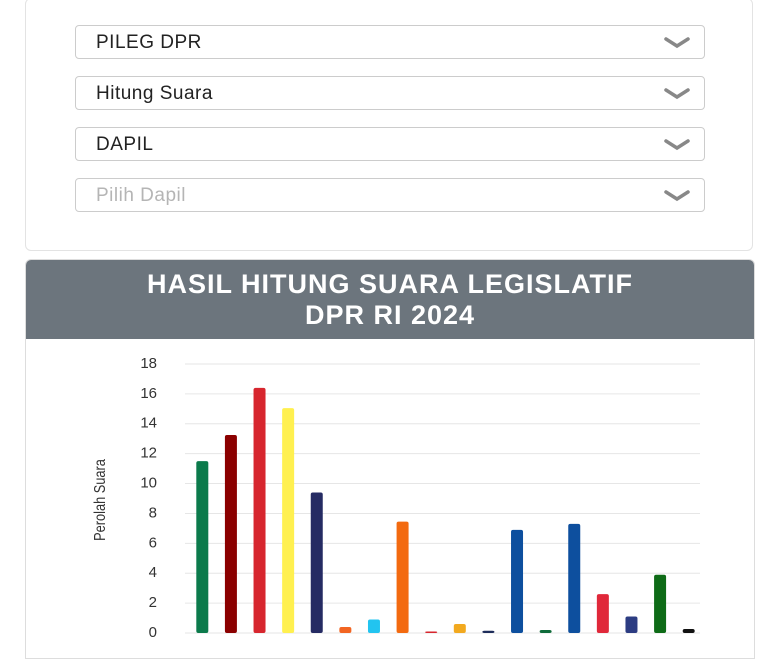 This screenshot has width=780, height=659. I want to click on y-tick-label: 6, so click(153, 542).